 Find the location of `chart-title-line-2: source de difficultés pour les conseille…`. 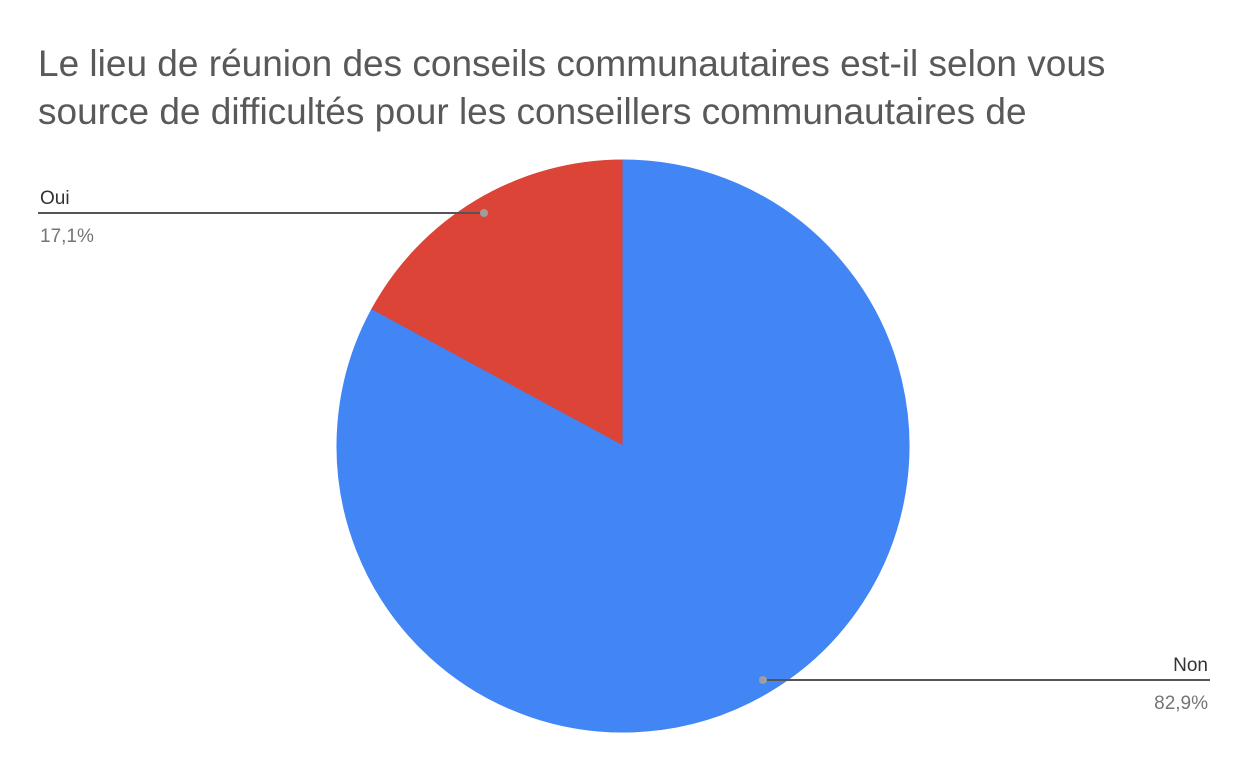

chart-title-line-2: source de difficultés pour les conseille… is located at coordinates (532, 111).